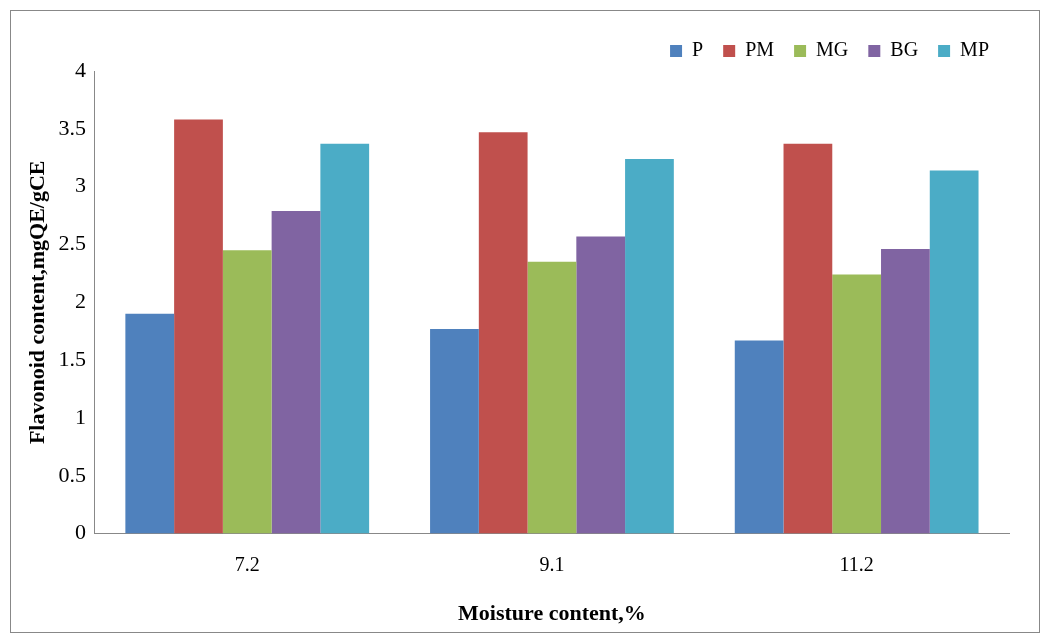  Describe the element at coordinates (80, 185) in the screenshot. I see `y-tick-label: 3` at that location.